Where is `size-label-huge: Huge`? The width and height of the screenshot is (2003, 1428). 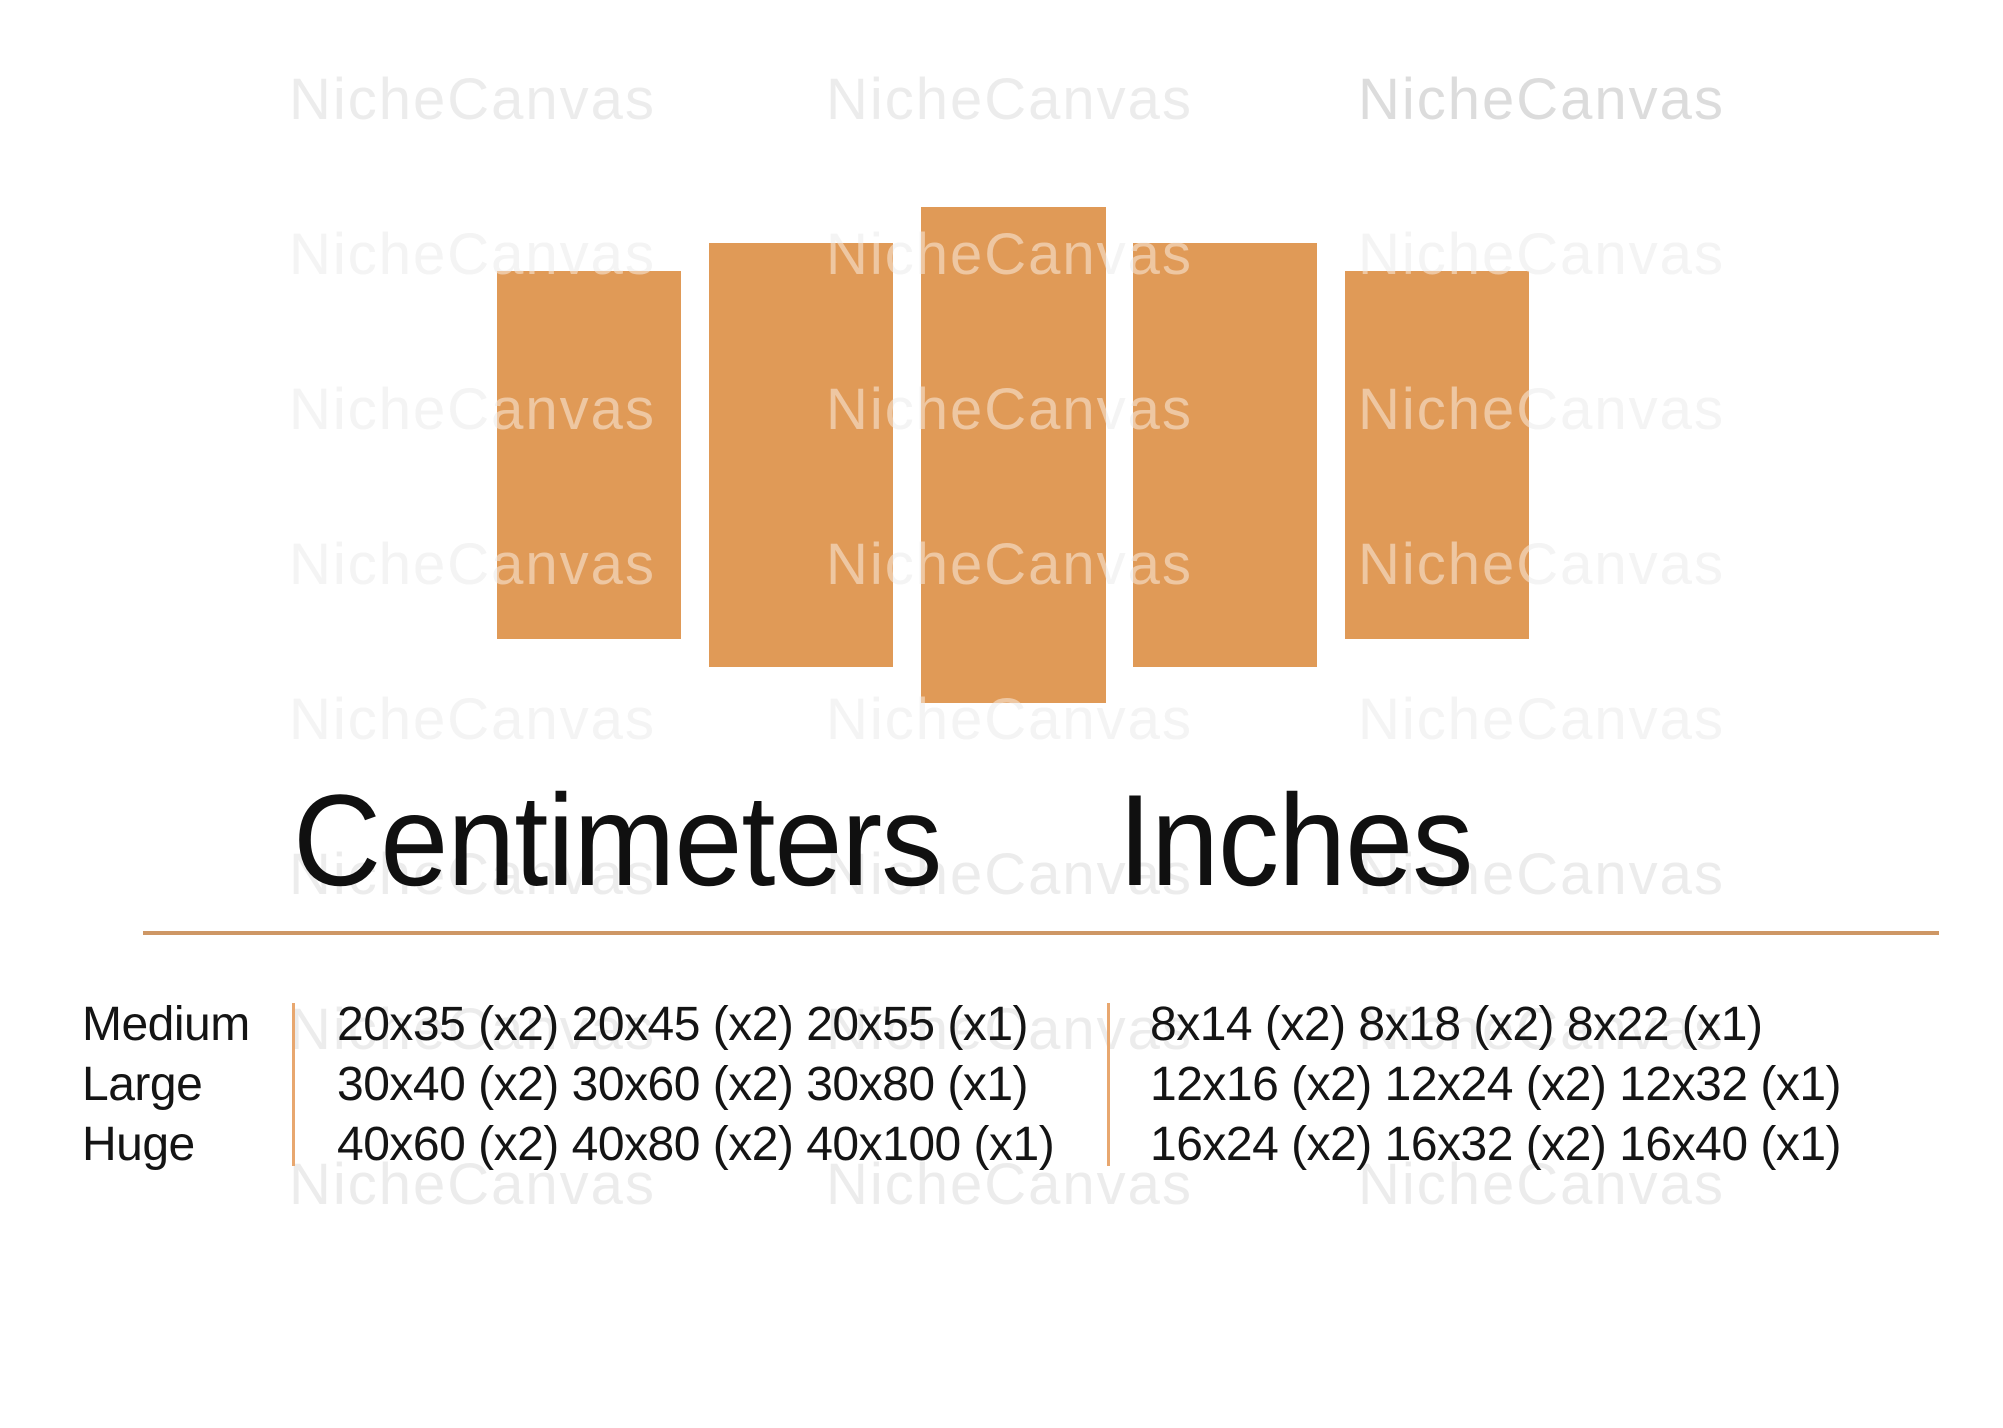 size-label-huge: Huge is located at coordinates (138, 1144).